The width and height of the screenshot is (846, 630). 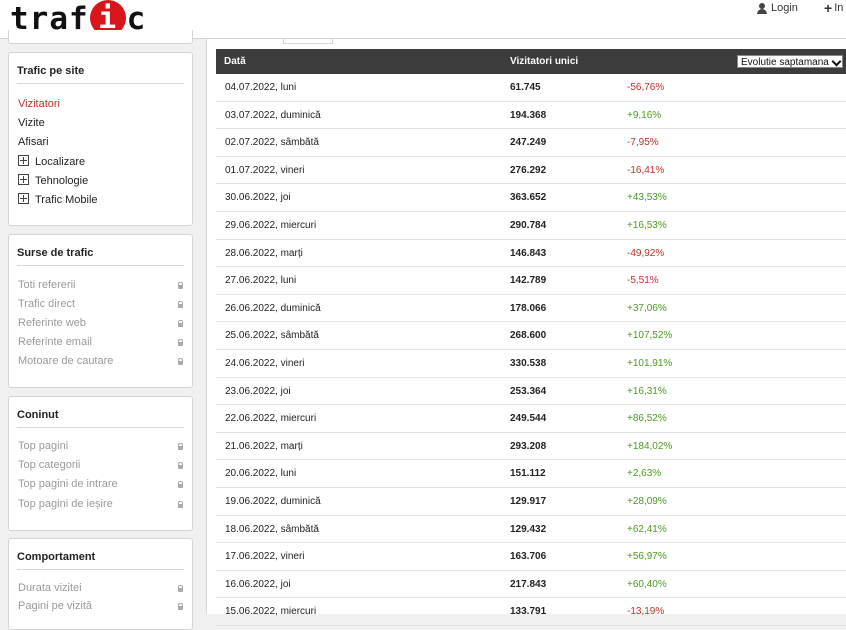 I want to click on register-link: + In, so click(x=833, y=8).